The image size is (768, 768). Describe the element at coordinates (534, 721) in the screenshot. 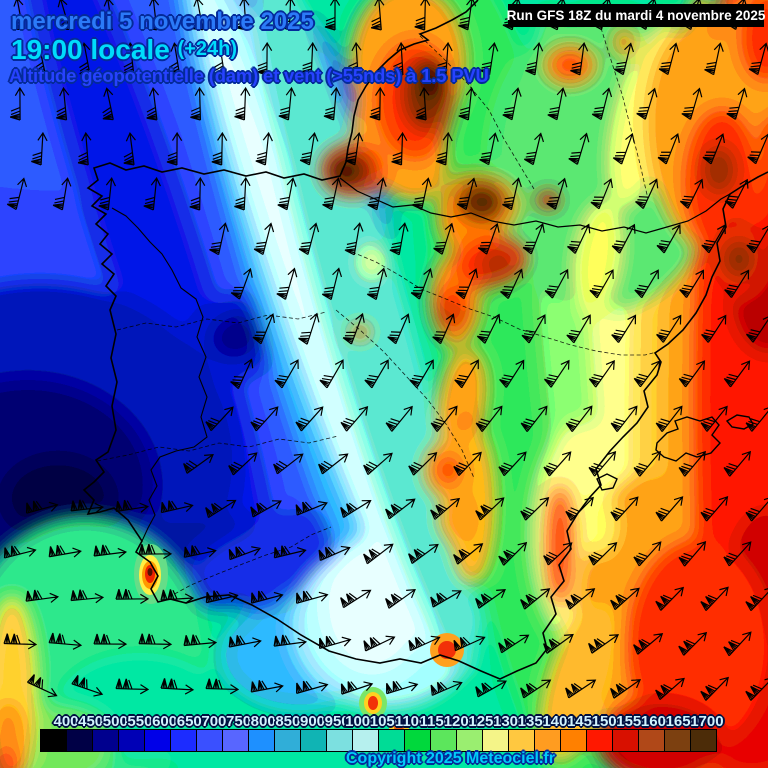

I see `colorbar-tick-label: 1350` at that location.